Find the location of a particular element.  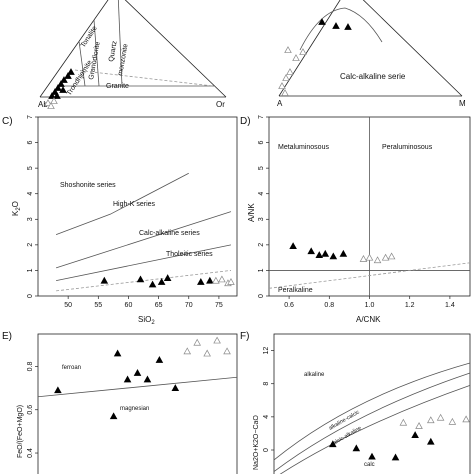

panel-f-label: F) is located at coordinates (244, 336).